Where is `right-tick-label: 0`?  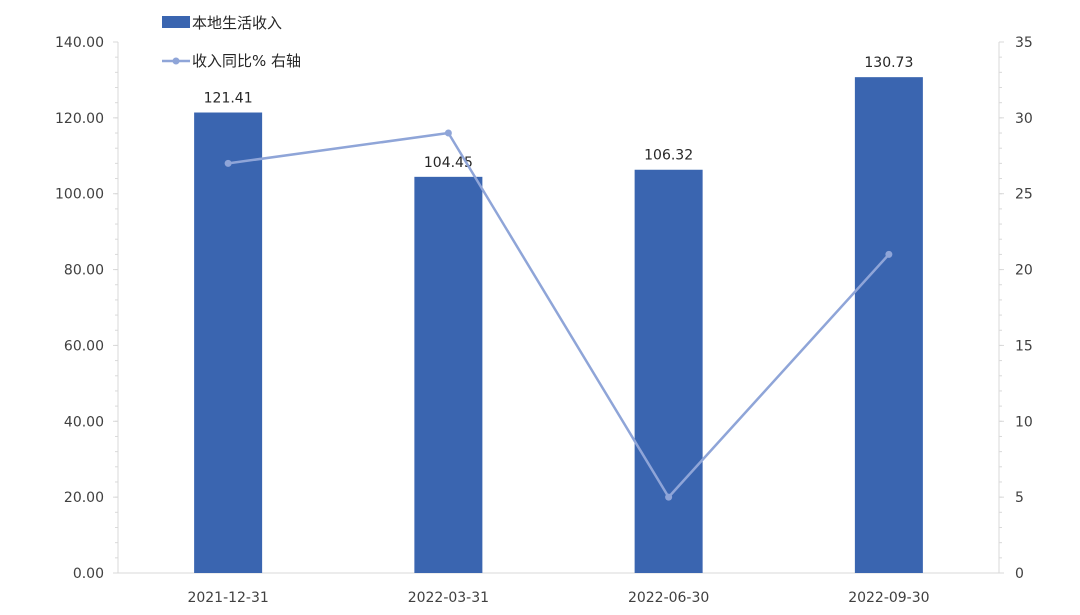
right-tick-label: 0 is located at coordinates (1019, 574).